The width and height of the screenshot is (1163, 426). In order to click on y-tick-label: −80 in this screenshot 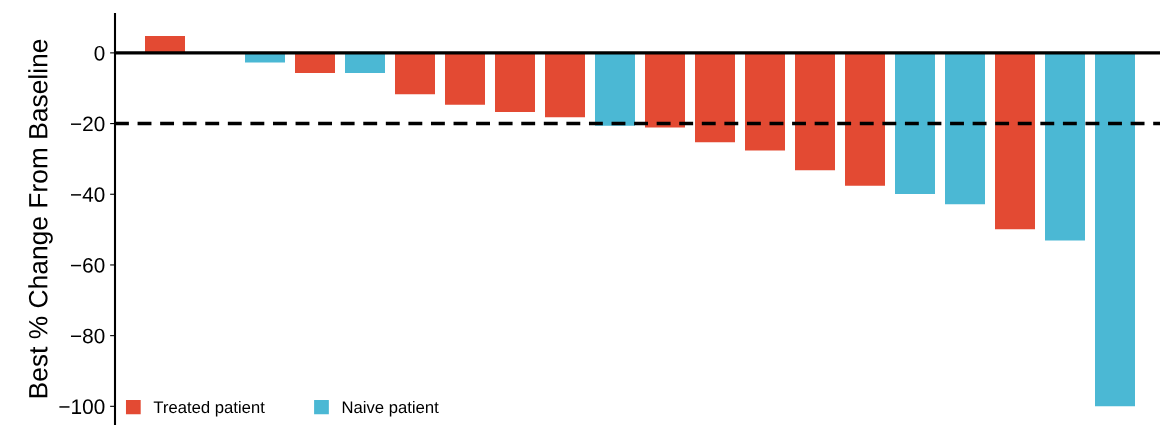, I will do `click(87, 336)`.